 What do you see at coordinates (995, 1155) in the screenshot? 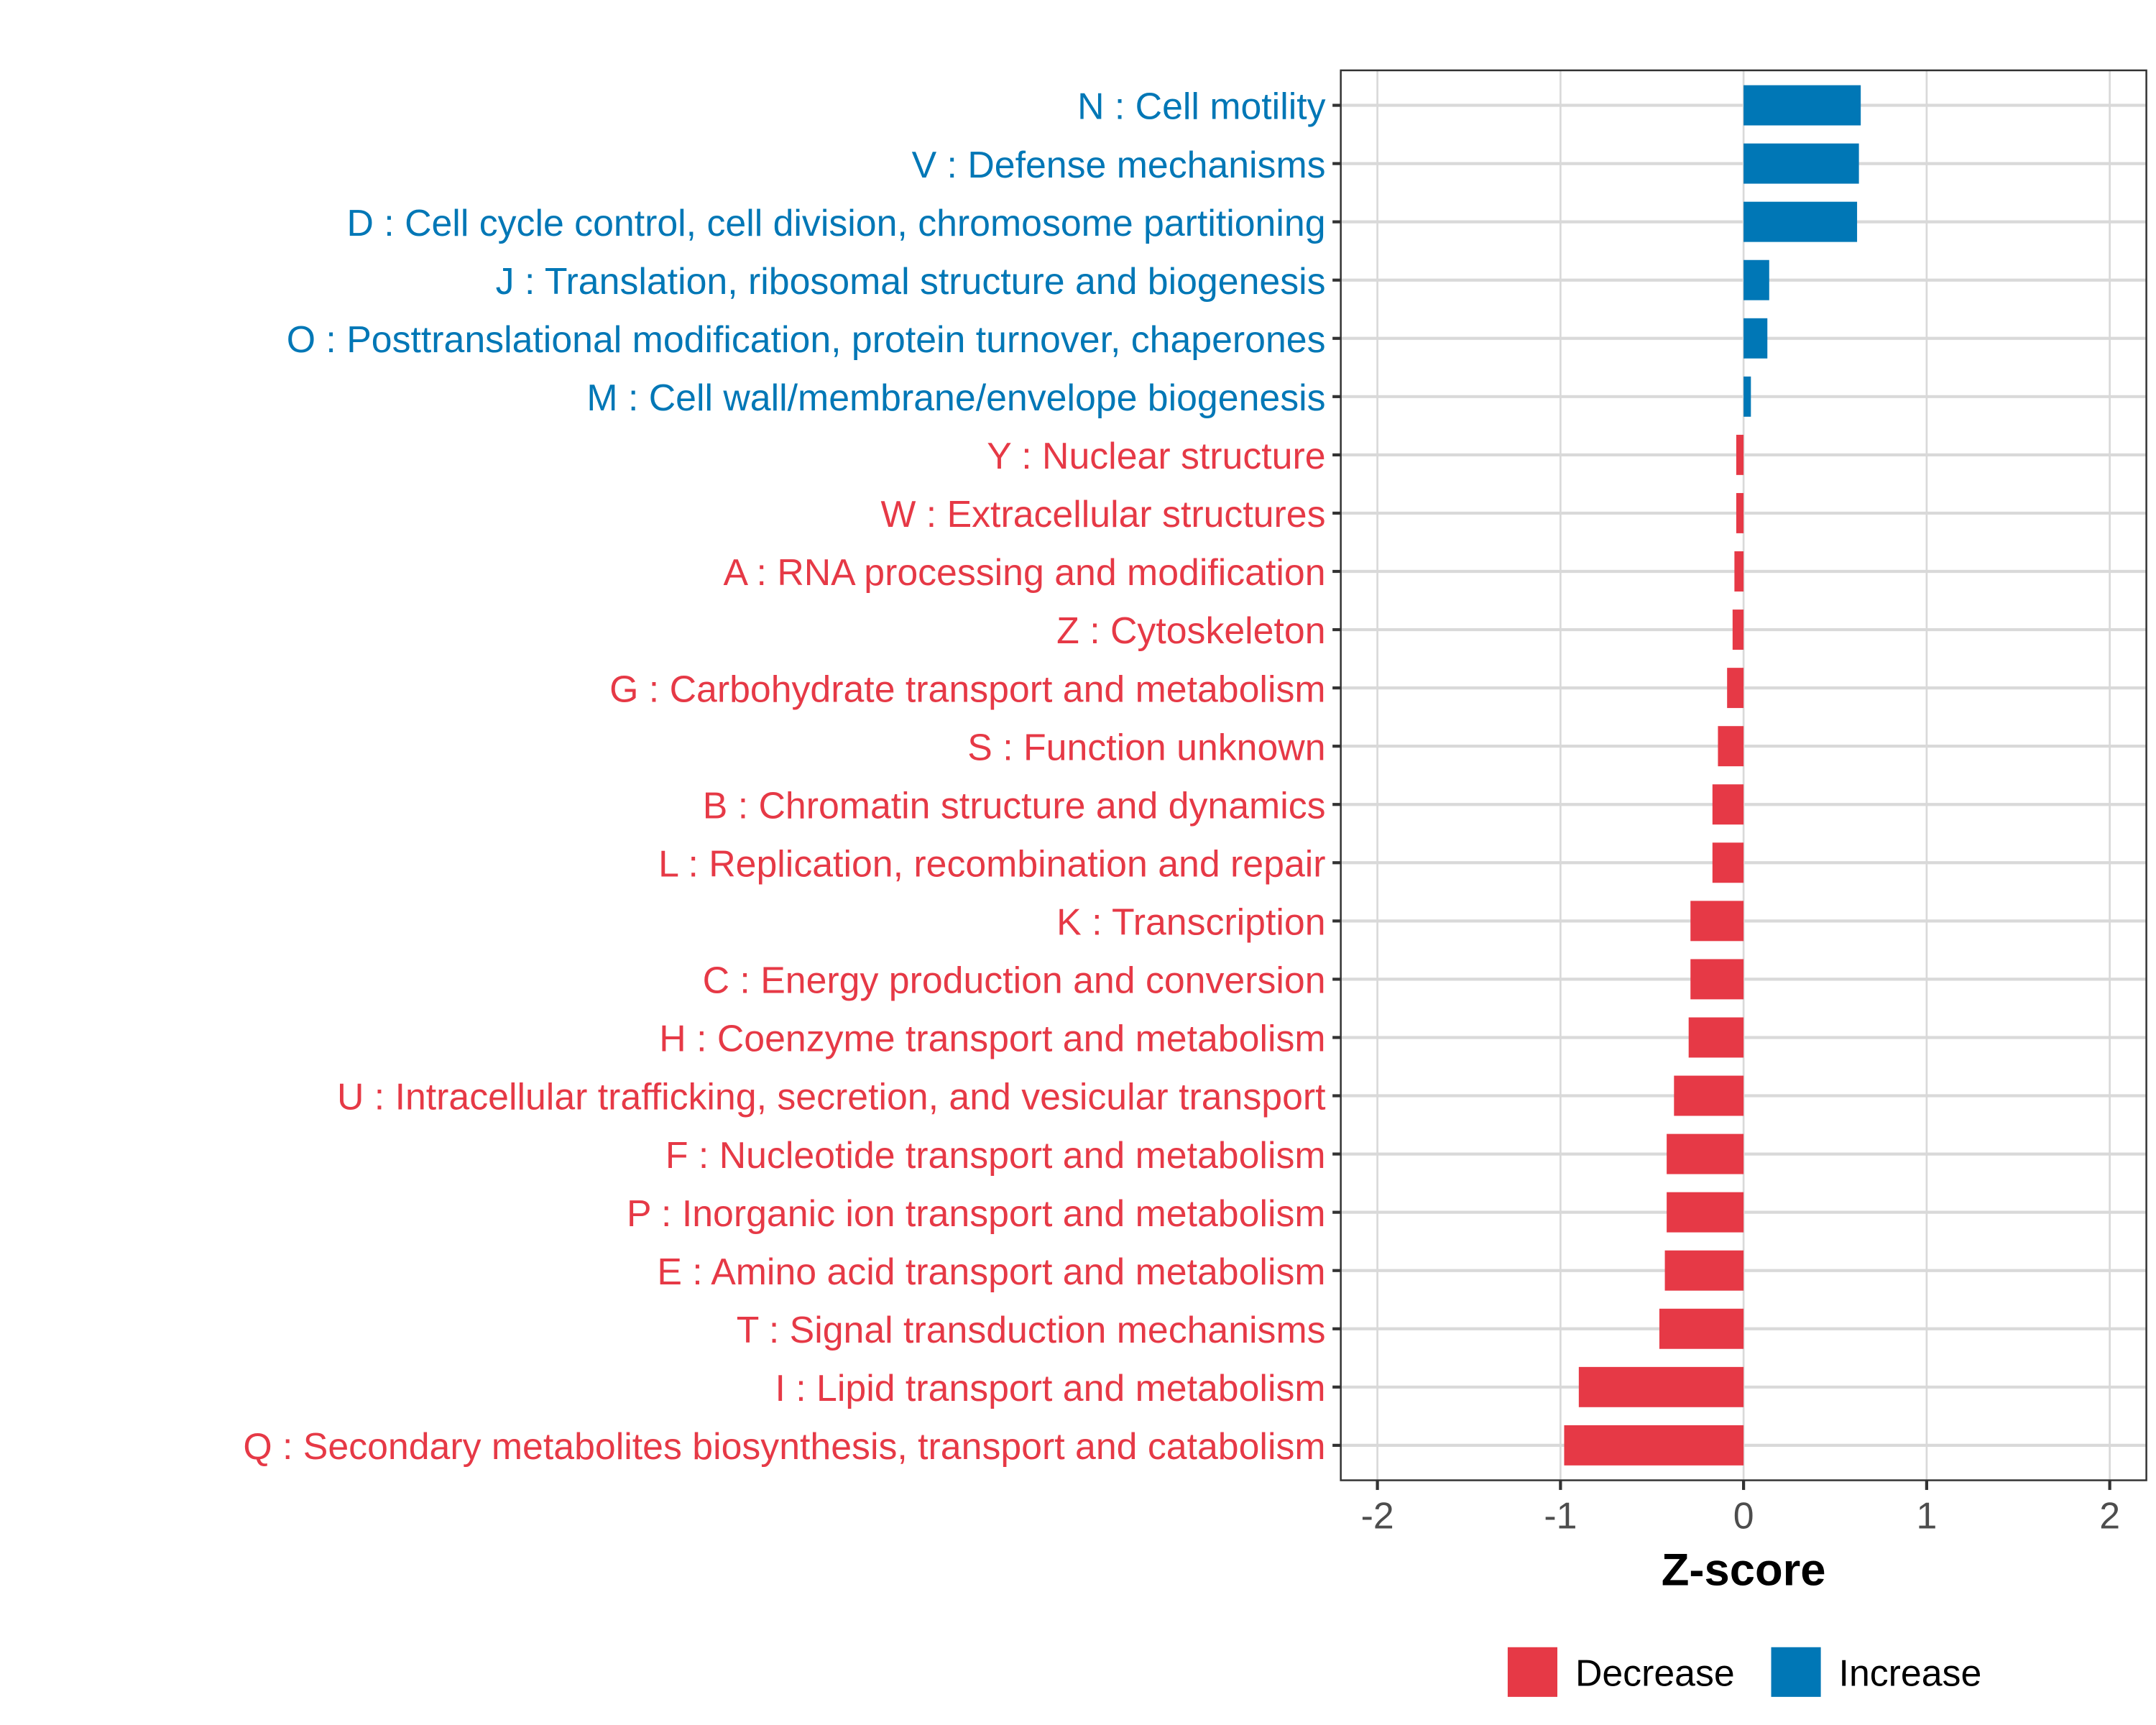
I see `y-tick-label: F : Nucleotide transport and metabolism` at bounding box center [995, 1155].